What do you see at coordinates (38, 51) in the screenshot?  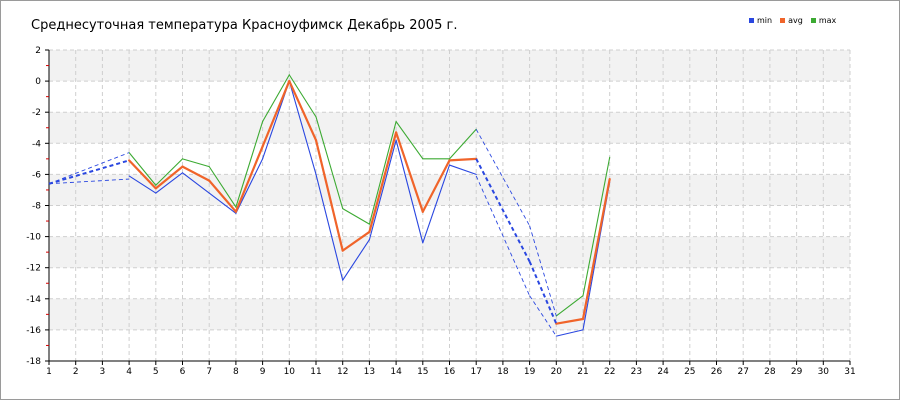 I see `y-tick-label: 2` at bounding box center [38, 51].